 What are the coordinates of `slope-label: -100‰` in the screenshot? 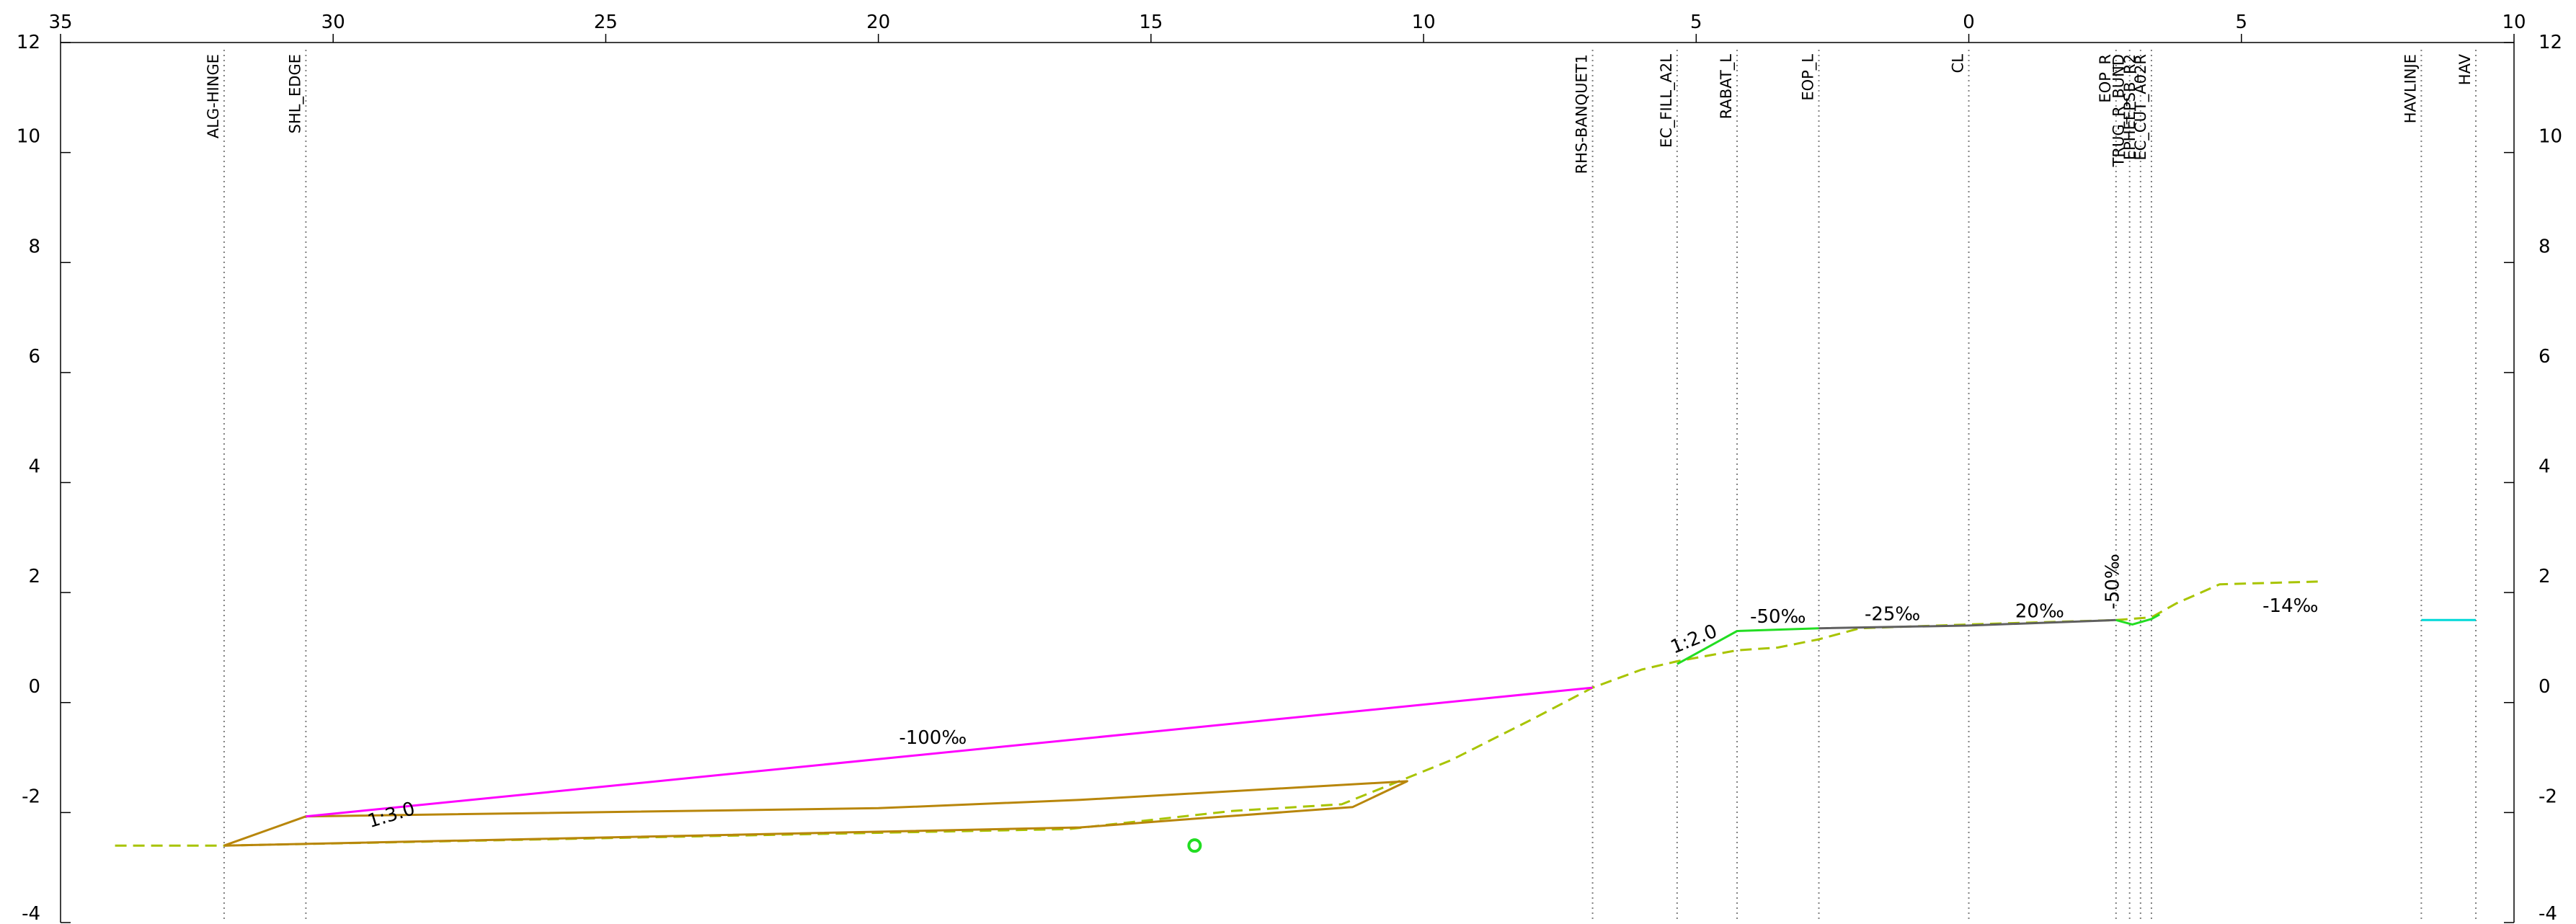 It's located at (933, 738).